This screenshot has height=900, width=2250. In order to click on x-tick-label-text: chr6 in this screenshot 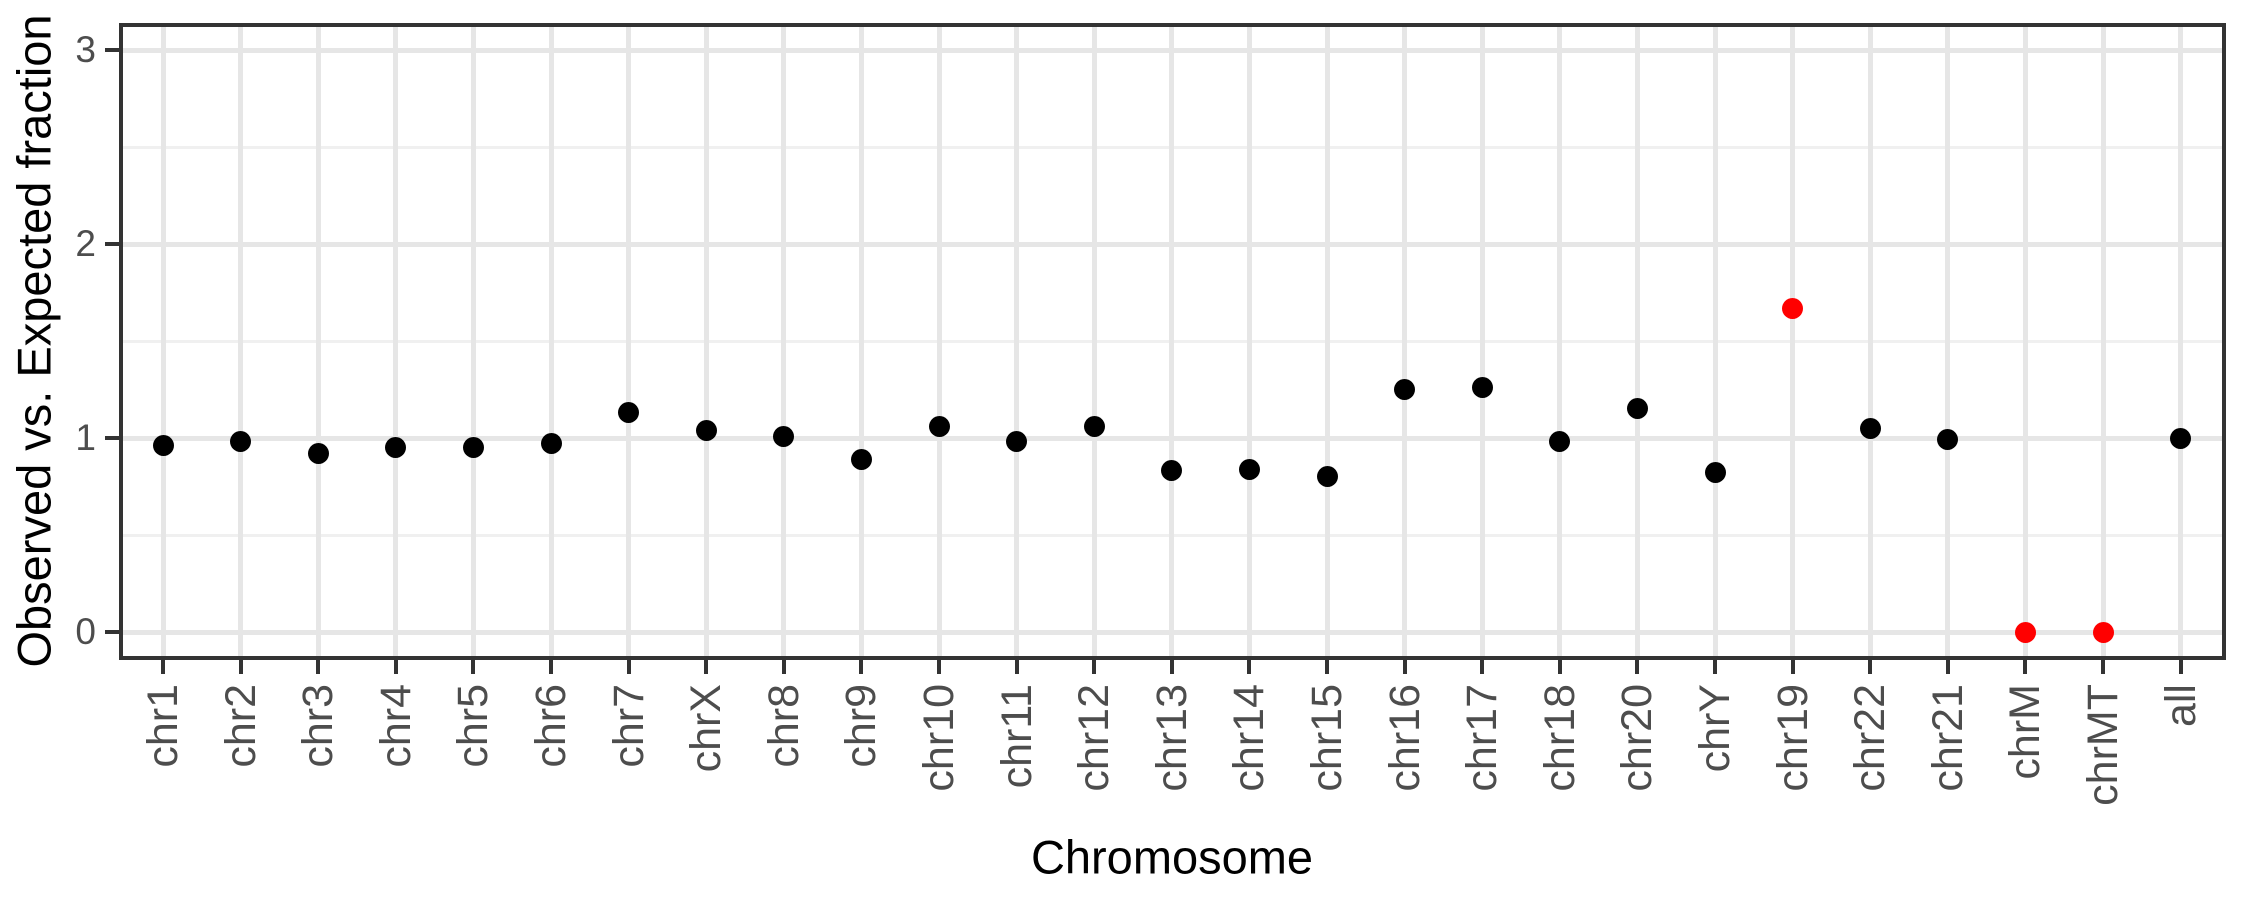, I will do `click(551, 726)`.